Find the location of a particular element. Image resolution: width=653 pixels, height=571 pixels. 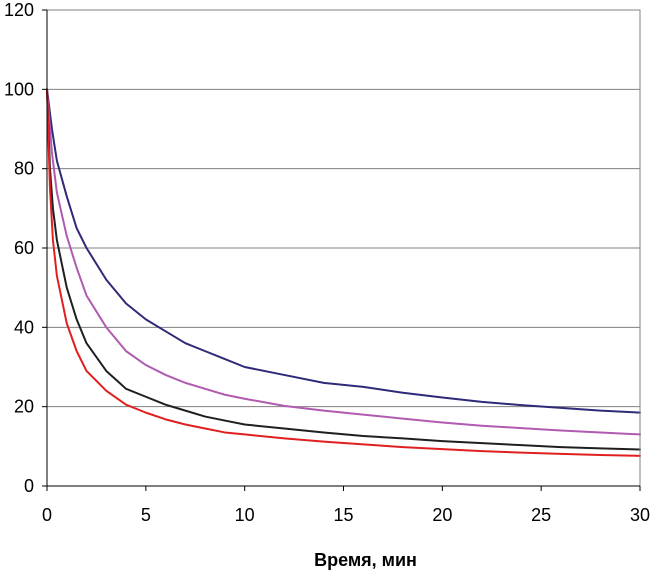

y-tick-label: 120 is located at coordinates (19, 10).